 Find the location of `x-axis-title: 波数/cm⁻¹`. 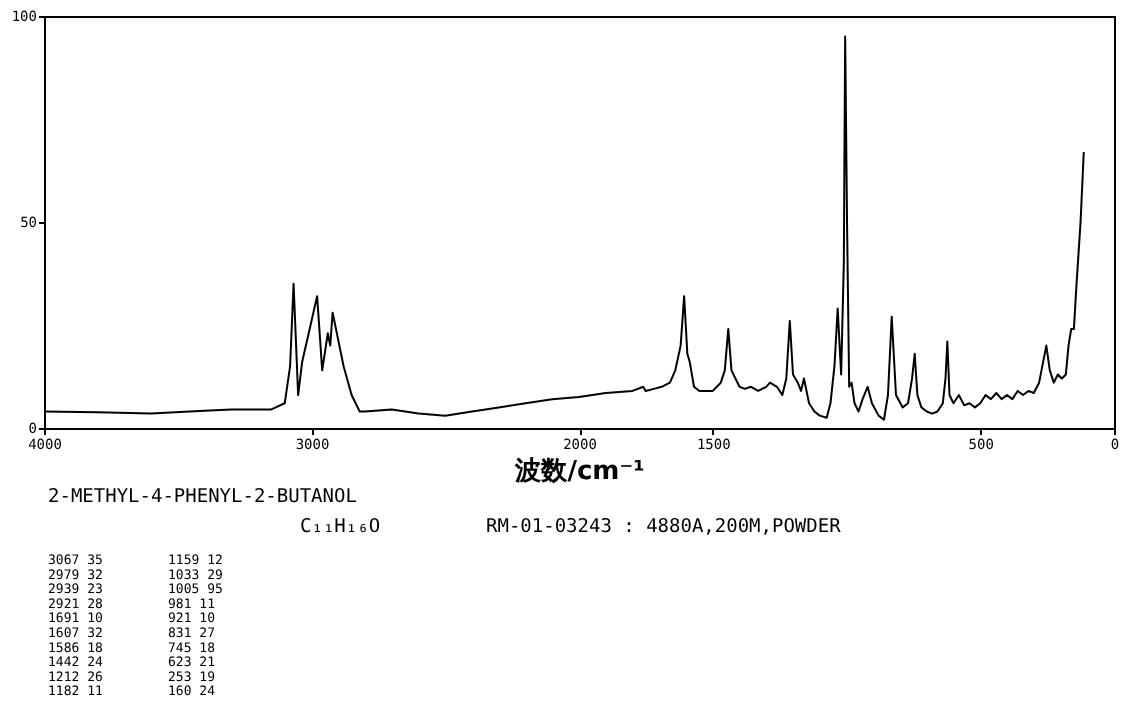

x-axis-title: 波数/cm⁻¹ is located at coordinates (579, 472).